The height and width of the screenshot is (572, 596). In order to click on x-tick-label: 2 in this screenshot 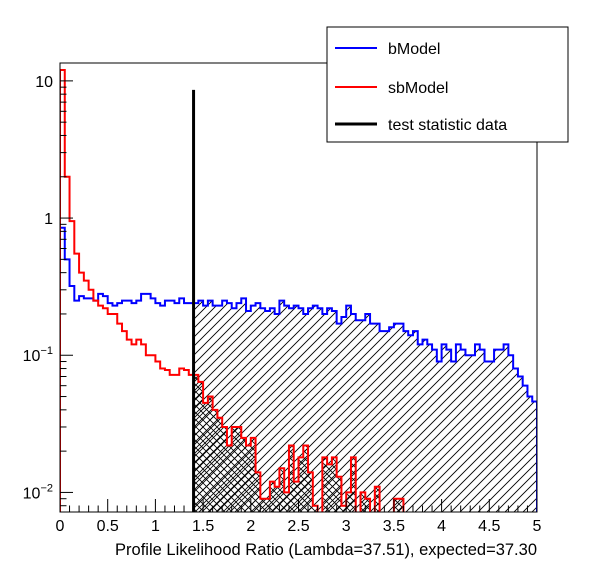, I will do `click(250, 526)`.